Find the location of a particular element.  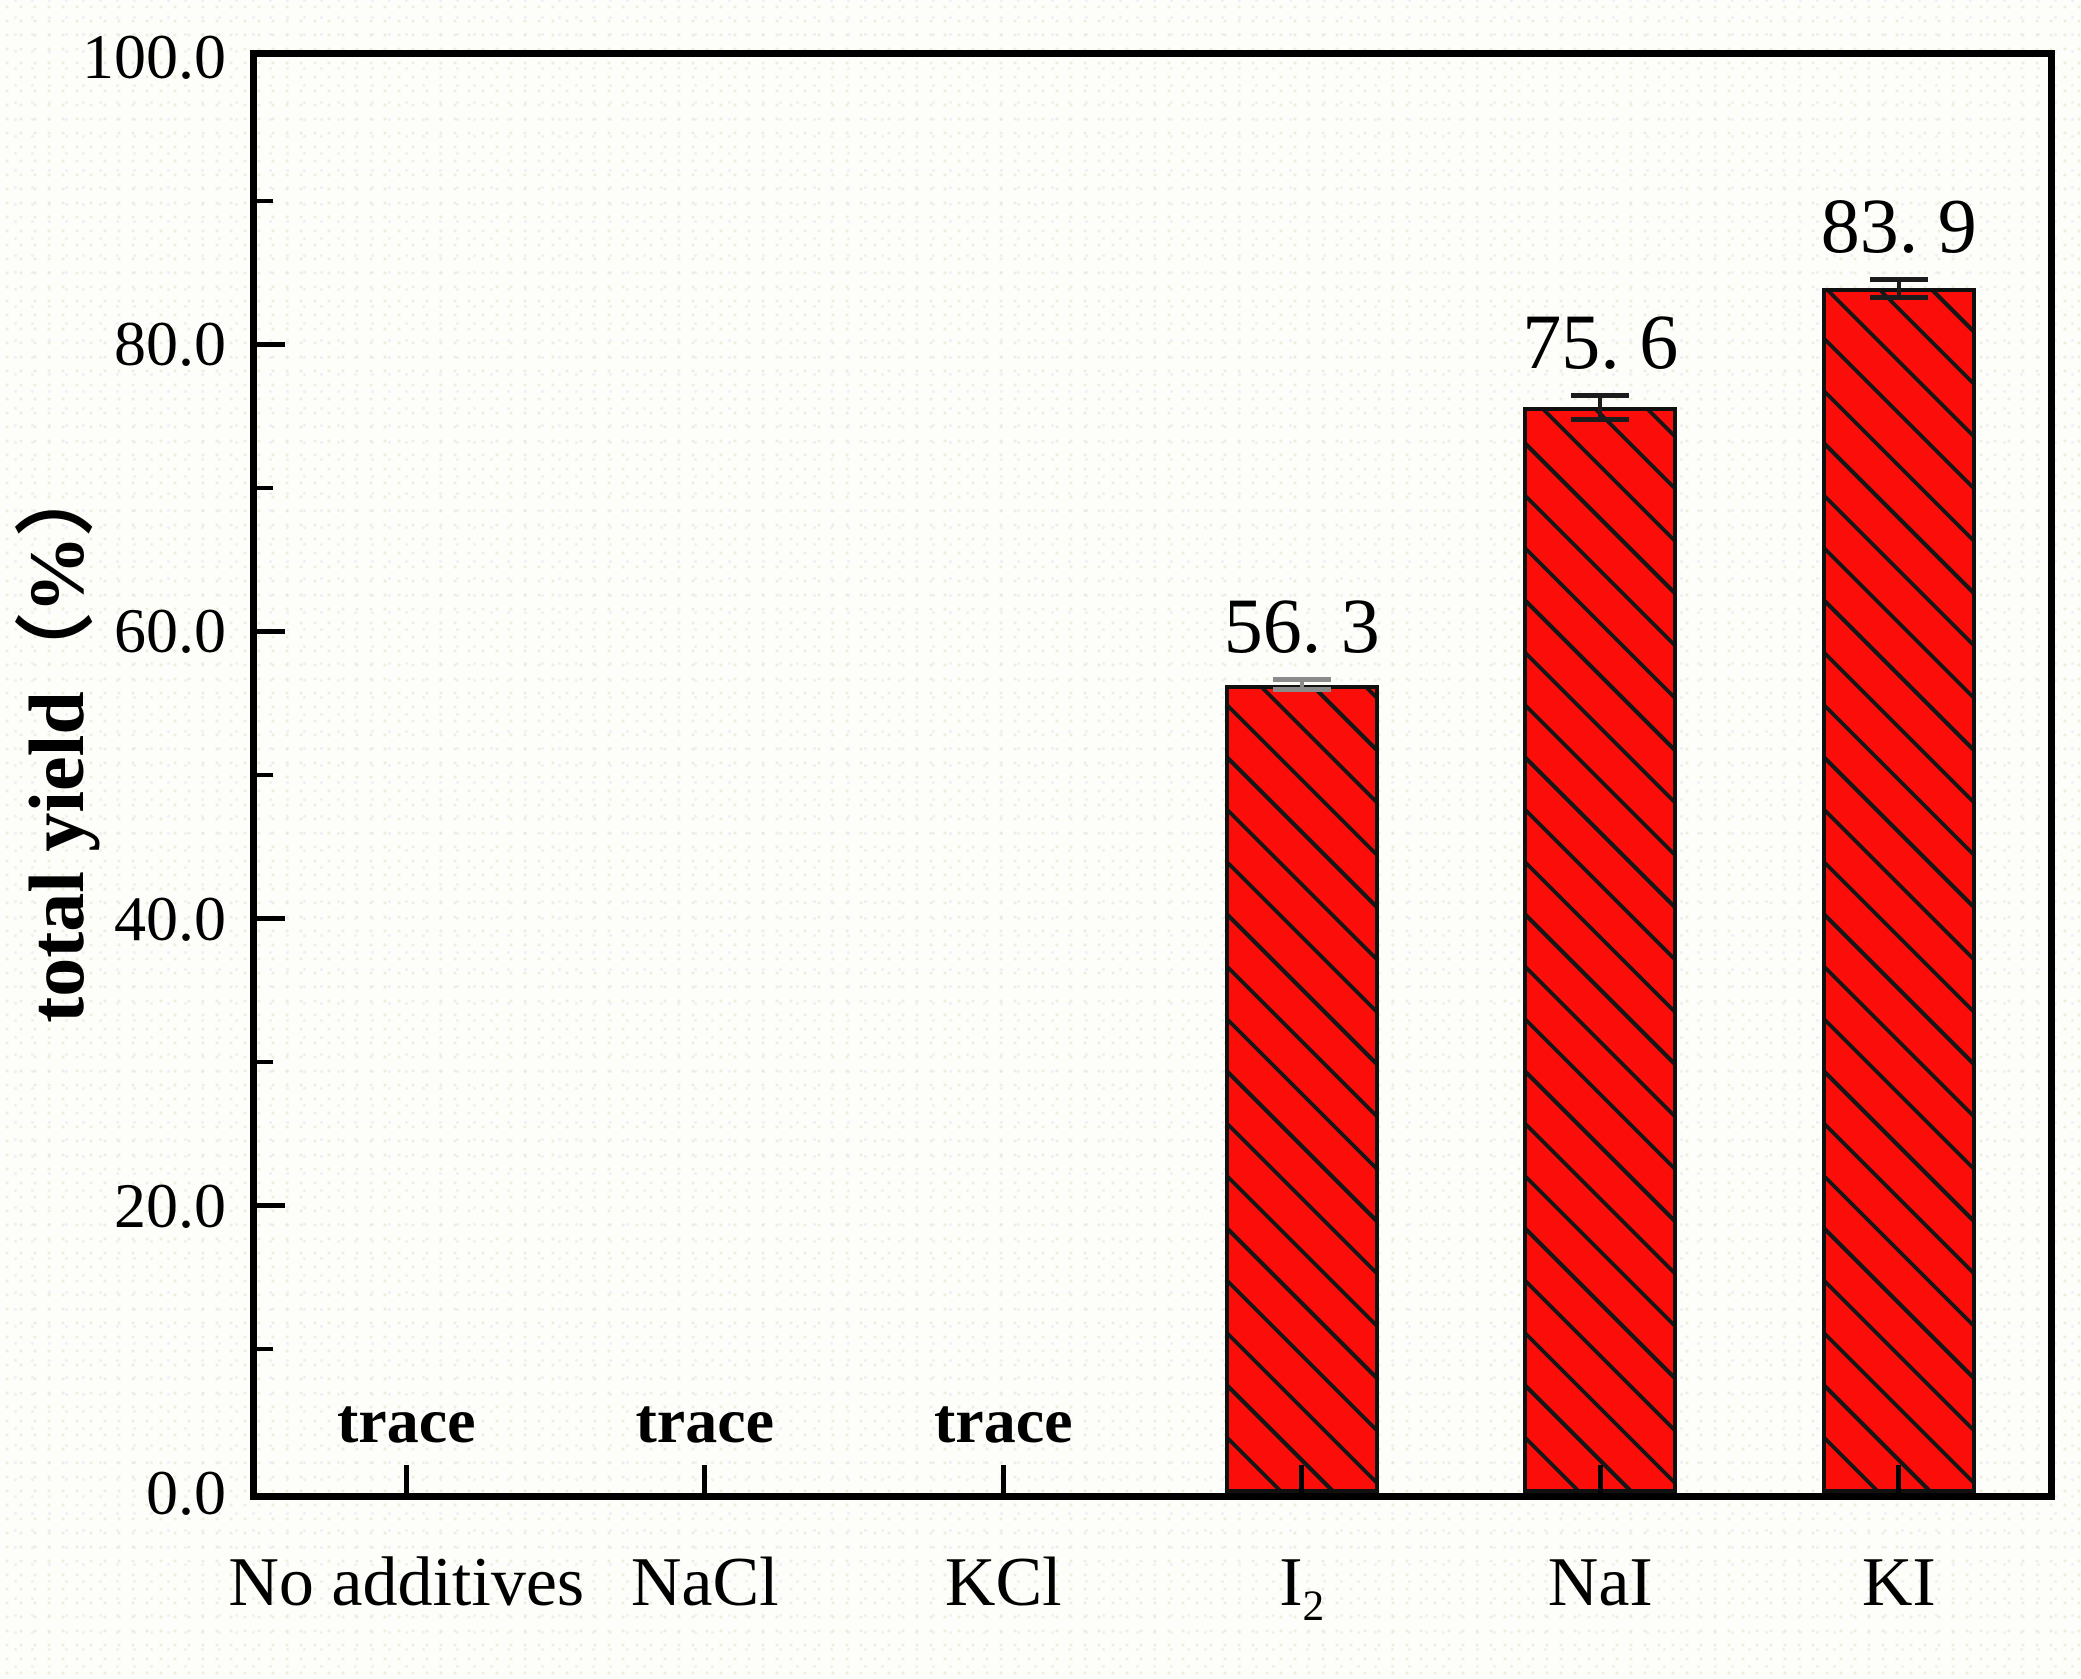

x-category-text: No additives is located at coordinates (406, 1582).